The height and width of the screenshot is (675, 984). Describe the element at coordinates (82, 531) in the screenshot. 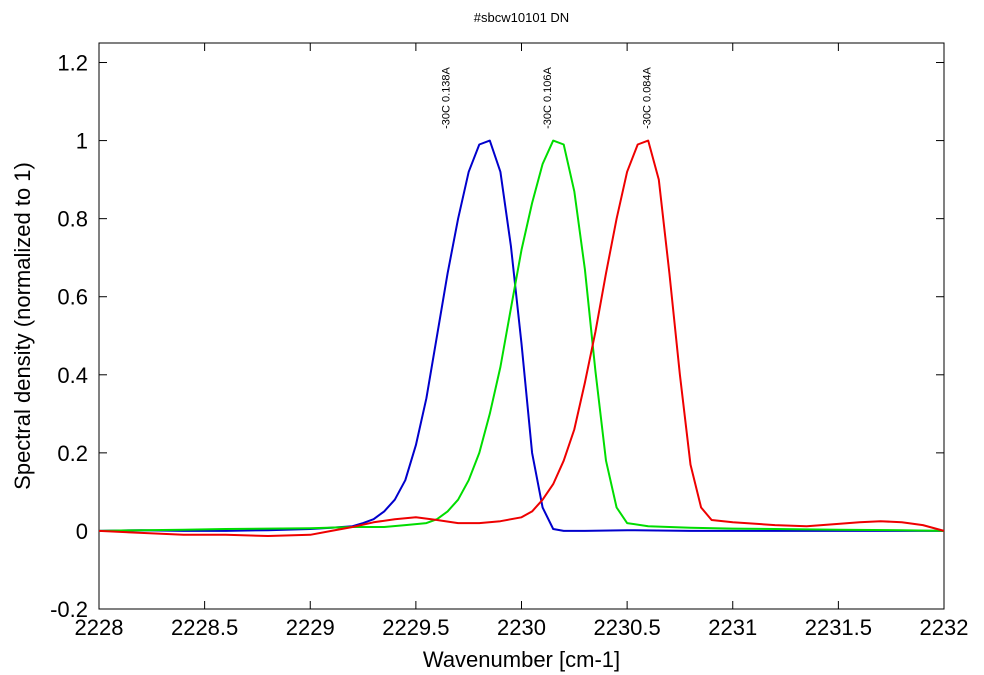

I see `y-tick-label: 0` at that location.